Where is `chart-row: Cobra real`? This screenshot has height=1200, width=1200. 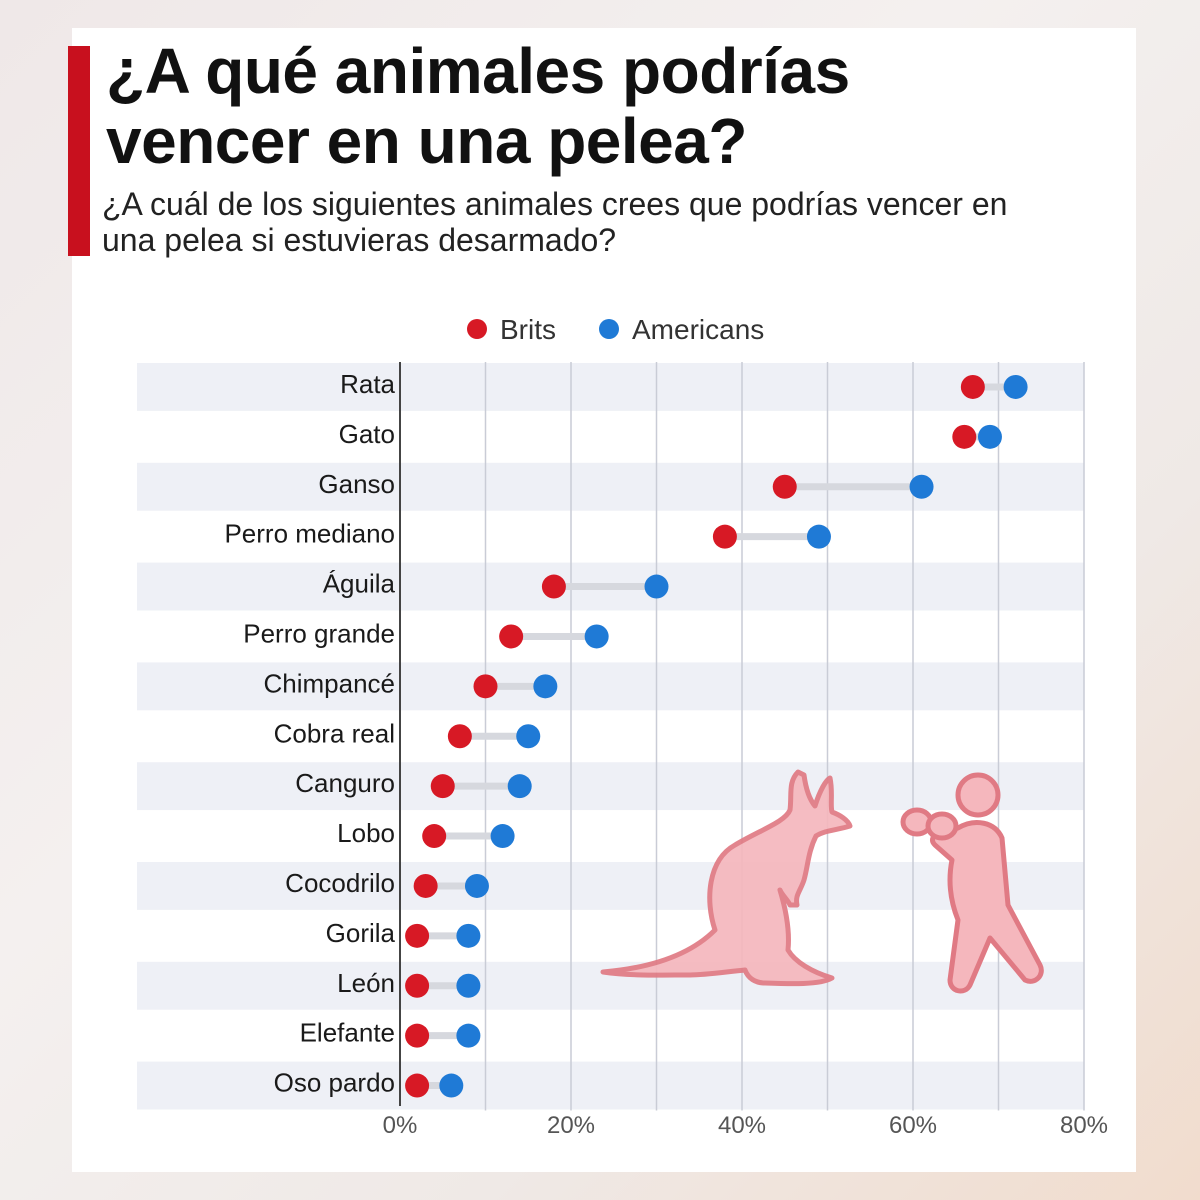 chart-row: Cobra real is located at coordinates (407, 733).